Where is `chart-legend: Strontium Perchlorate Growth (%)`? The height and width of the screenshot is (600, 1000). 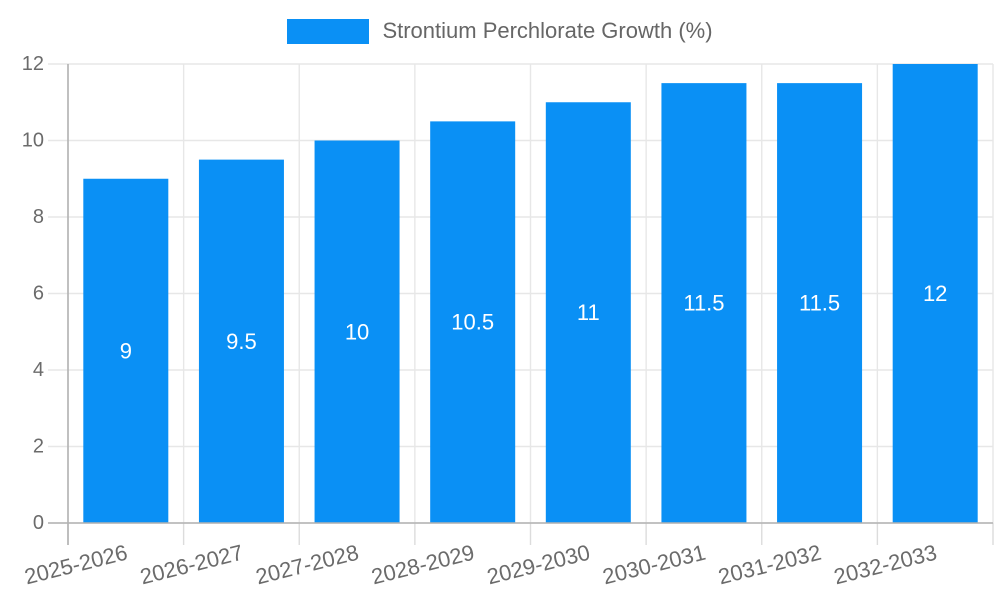
chart-legend: Strontium Perchlorate Growth (%) is located at coordinates (500, 31).